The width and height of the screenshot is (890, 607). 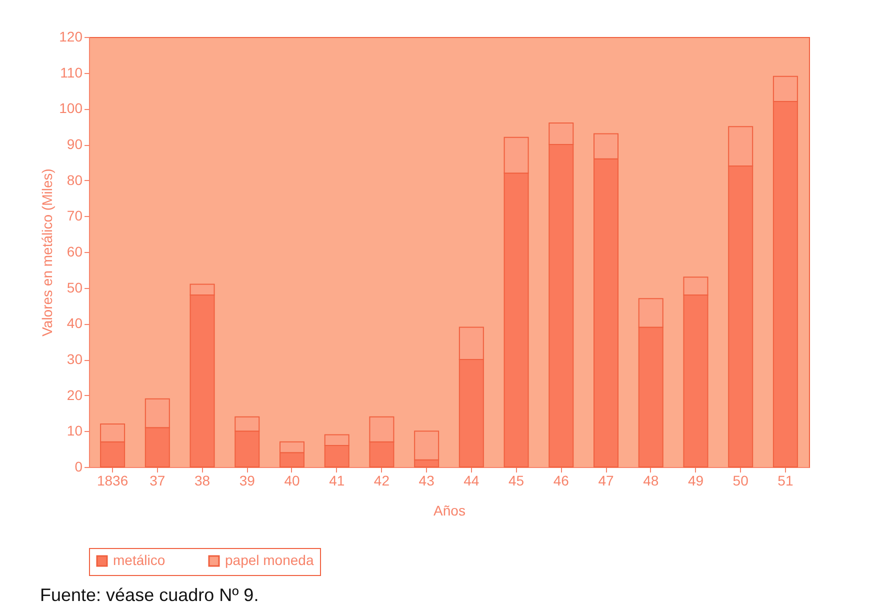 What do you see at coordinates (78, 466) in the screenshot?
I see `y-tick-label: 0` at bounding box center [78, 466].